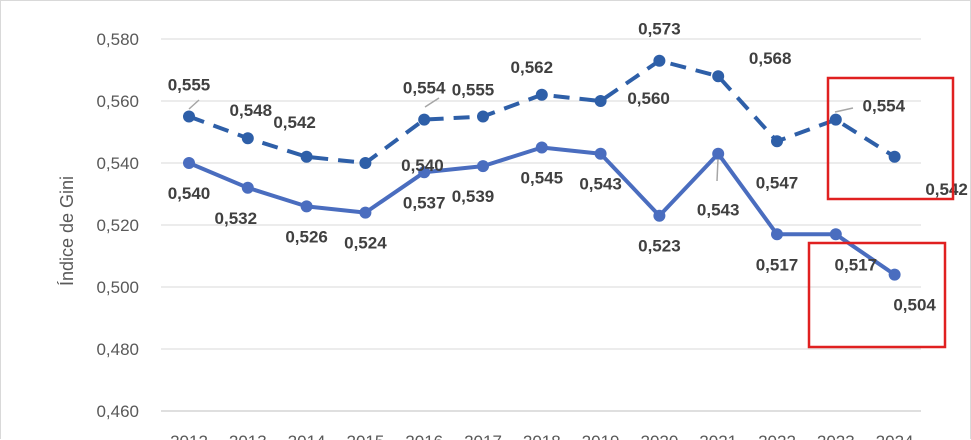 Image resolution: width=971 pixels, height=440 pixels. What do you see at coordinates (251, 110) in the screenshot?
I see `data-label: 0,548` at bounding box center [251, 110].